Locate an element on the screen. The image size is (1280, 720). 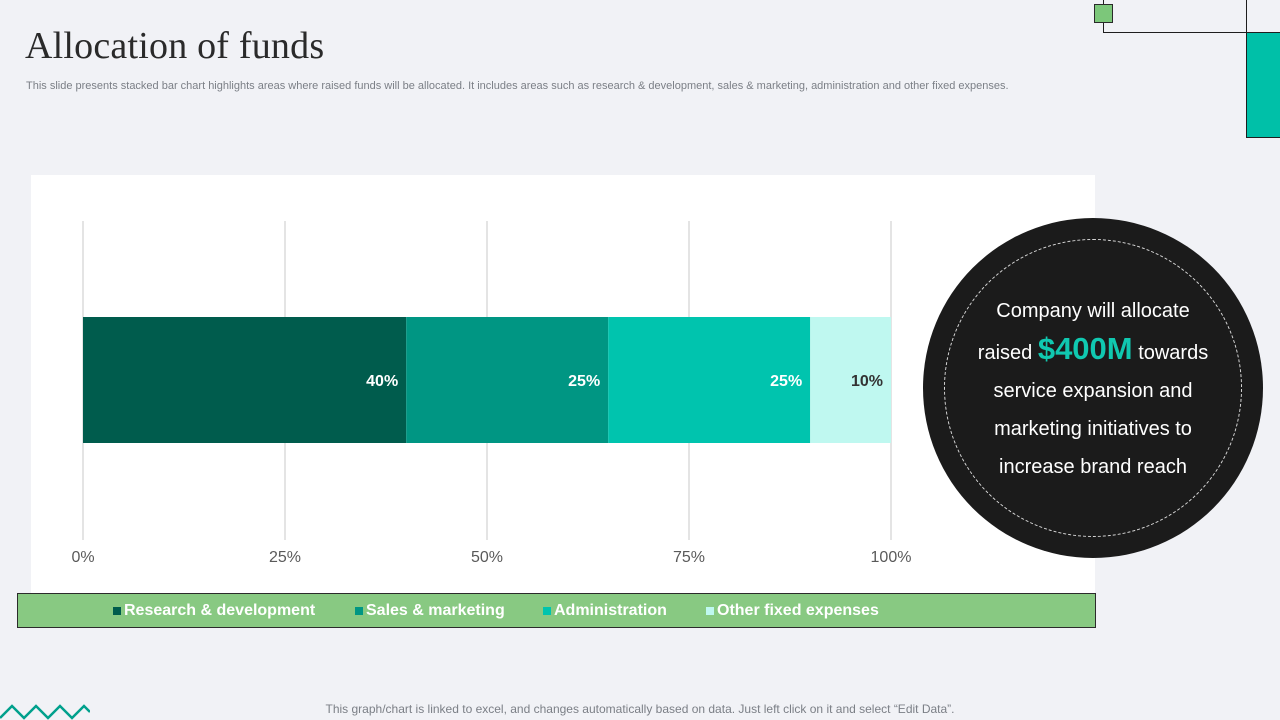
legend-item-administration: Administration is located at coordinates (605, 610).